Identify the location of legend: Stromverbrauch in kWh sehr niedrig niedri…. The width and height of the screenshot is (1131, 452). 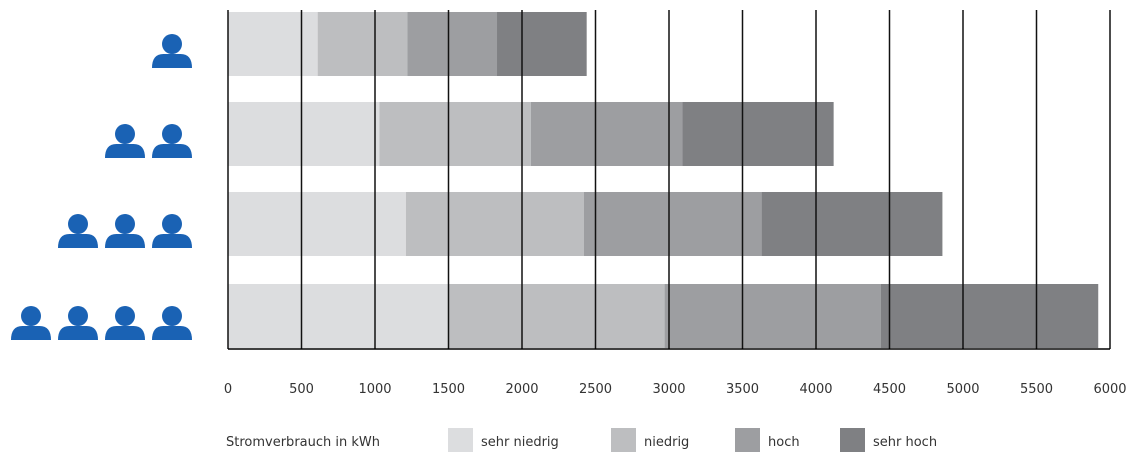
(581, 440).